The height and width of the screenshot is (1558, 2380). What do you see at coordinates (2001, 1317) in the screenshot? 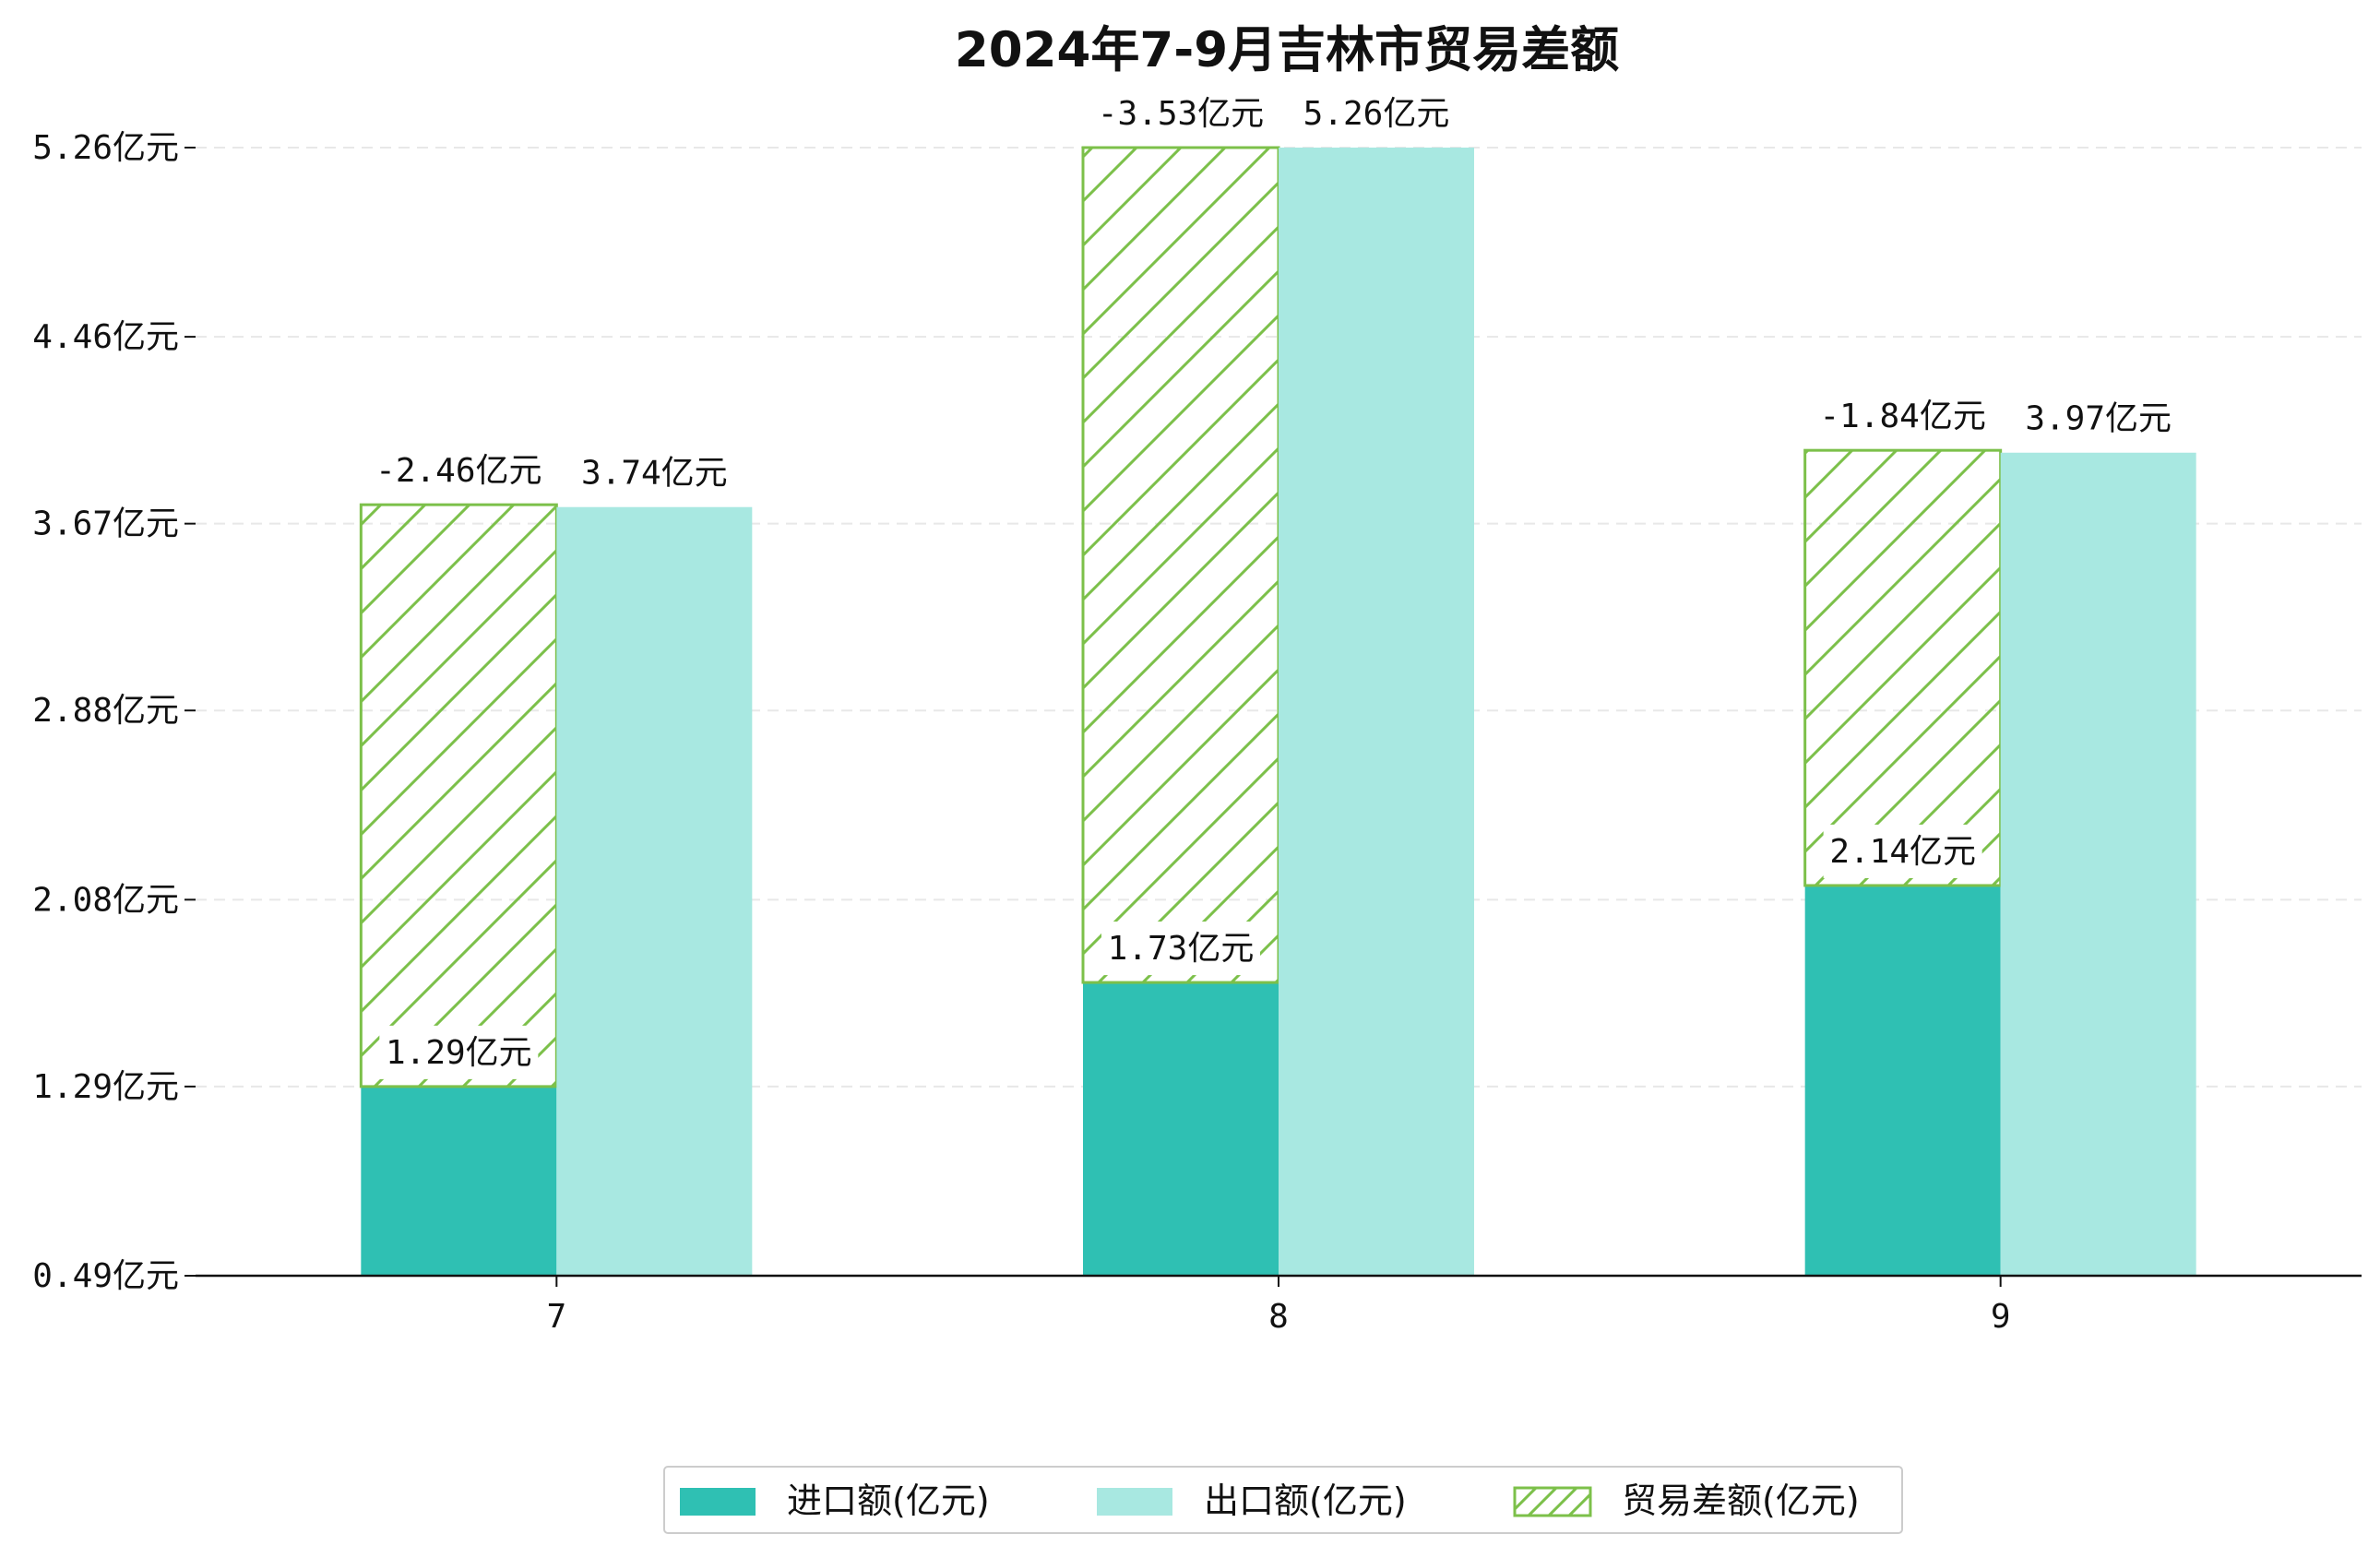
I see `x-tick-label: 9` at bounding box center [2001, 1317].